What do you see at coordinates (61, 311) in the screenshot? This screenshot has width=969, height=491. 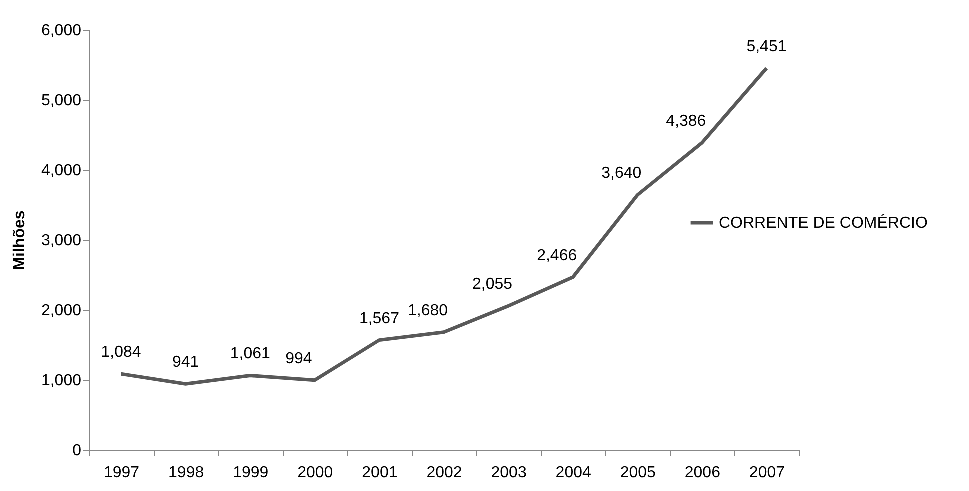 I see `y-tick-label: 2,000` at bounding box center [61, 311].